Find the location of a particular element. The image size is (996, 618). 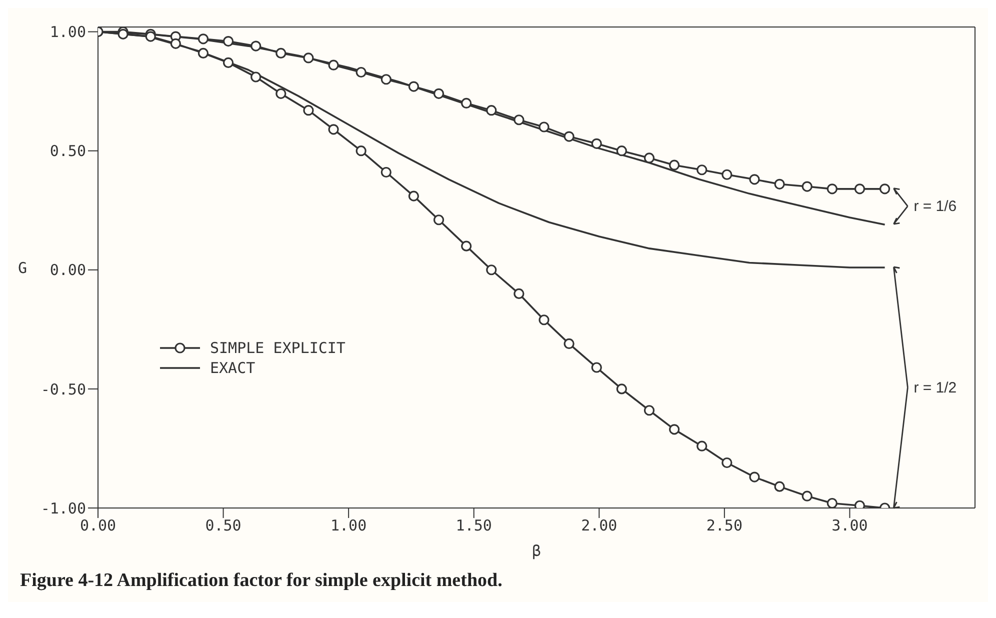

annotation: r = 1/6 is located at coordinates (935, 207).